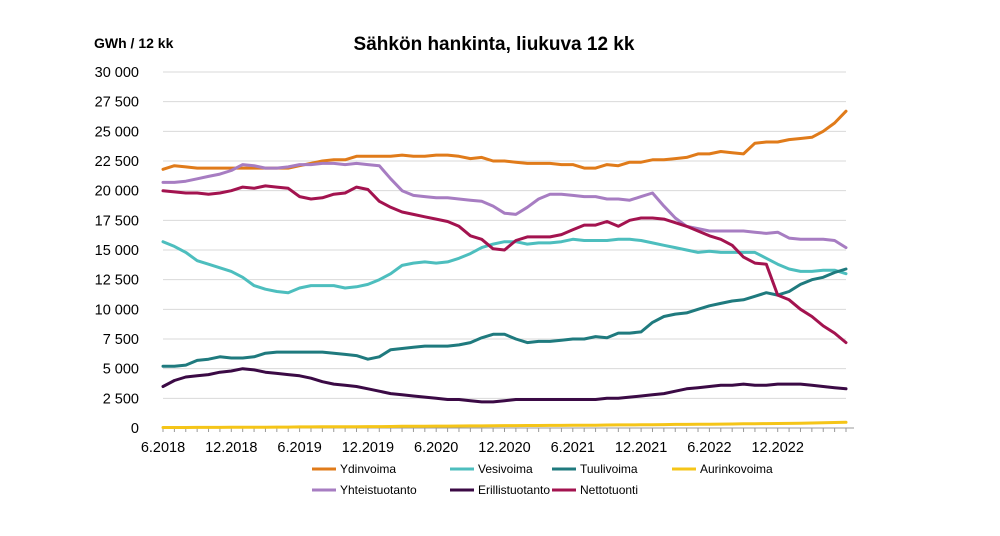 The height and width of the screenshot is (536, 1000). What do you see at coordinates (368, 469) in the screenshot?
I see `legend-label: Ydinvoima` at bounding box center [368, 469].